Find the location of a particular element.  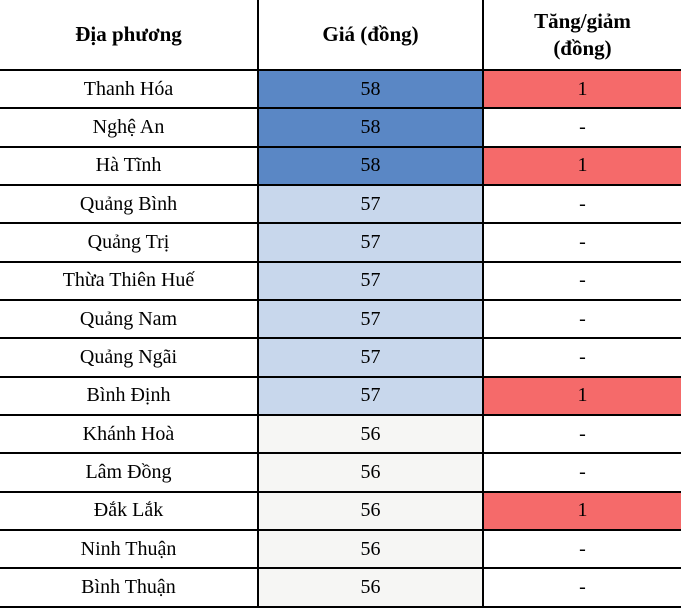

header-price-label: Giá (đồng) is located at coordinates (370, 34).